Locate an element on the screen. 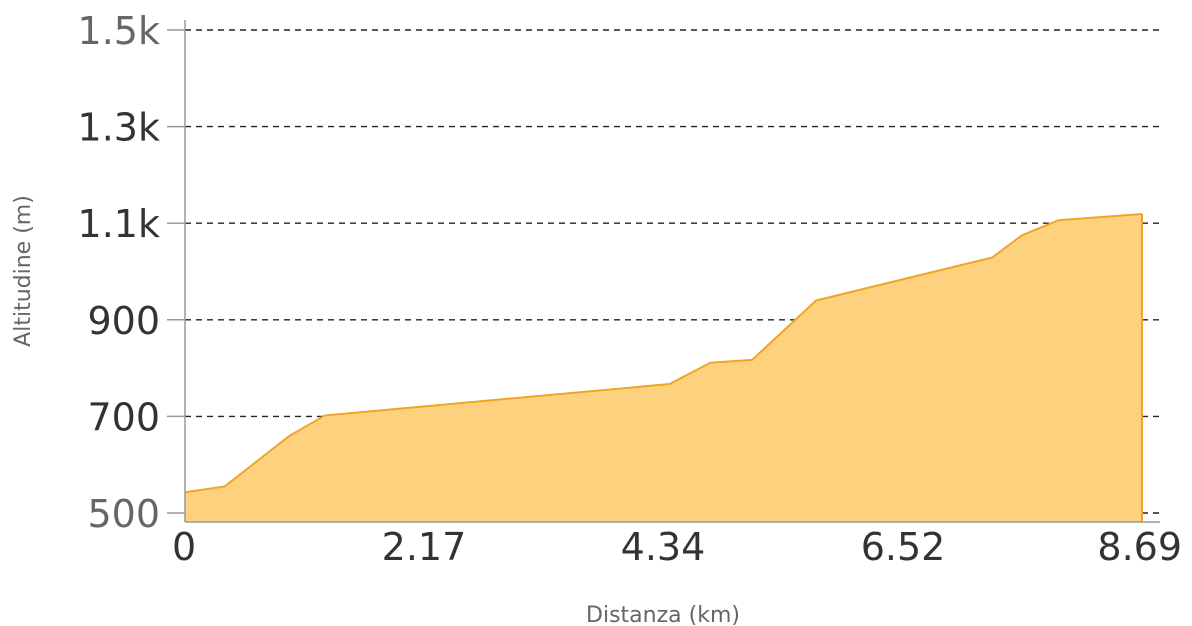 This screenshot has width=1192, height=626. x-tick-labels: 0 2.17 4.34 6.52 8.69 is located at coordinates (677, 547).